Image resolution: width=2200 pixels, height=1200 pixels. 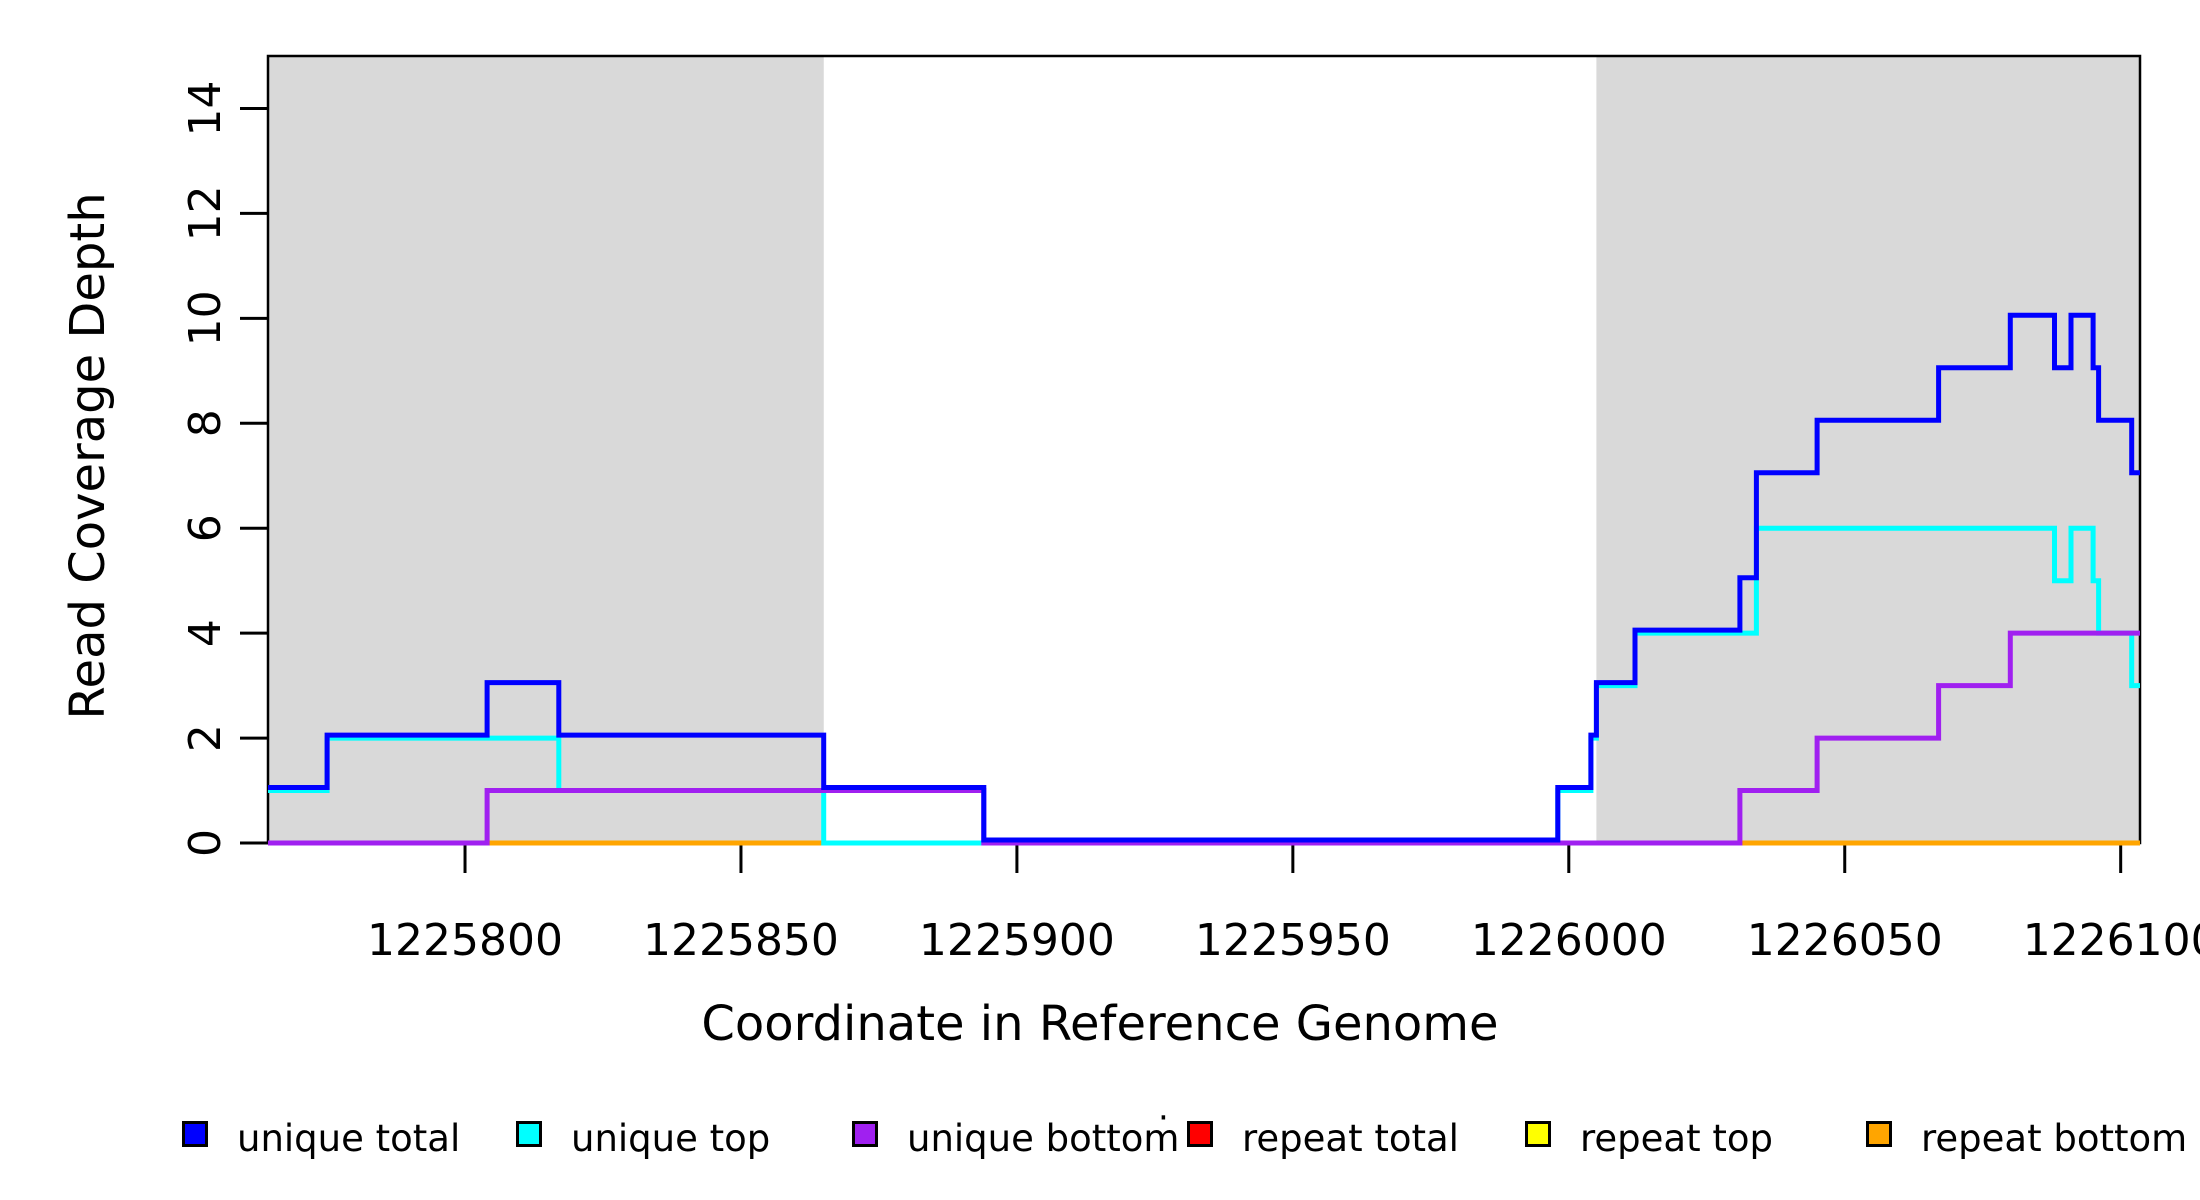 What do you see at coordinates (349, 1138) in the screenshot?
I see `legend-label: unique total` at bounding box center [349, 1138].